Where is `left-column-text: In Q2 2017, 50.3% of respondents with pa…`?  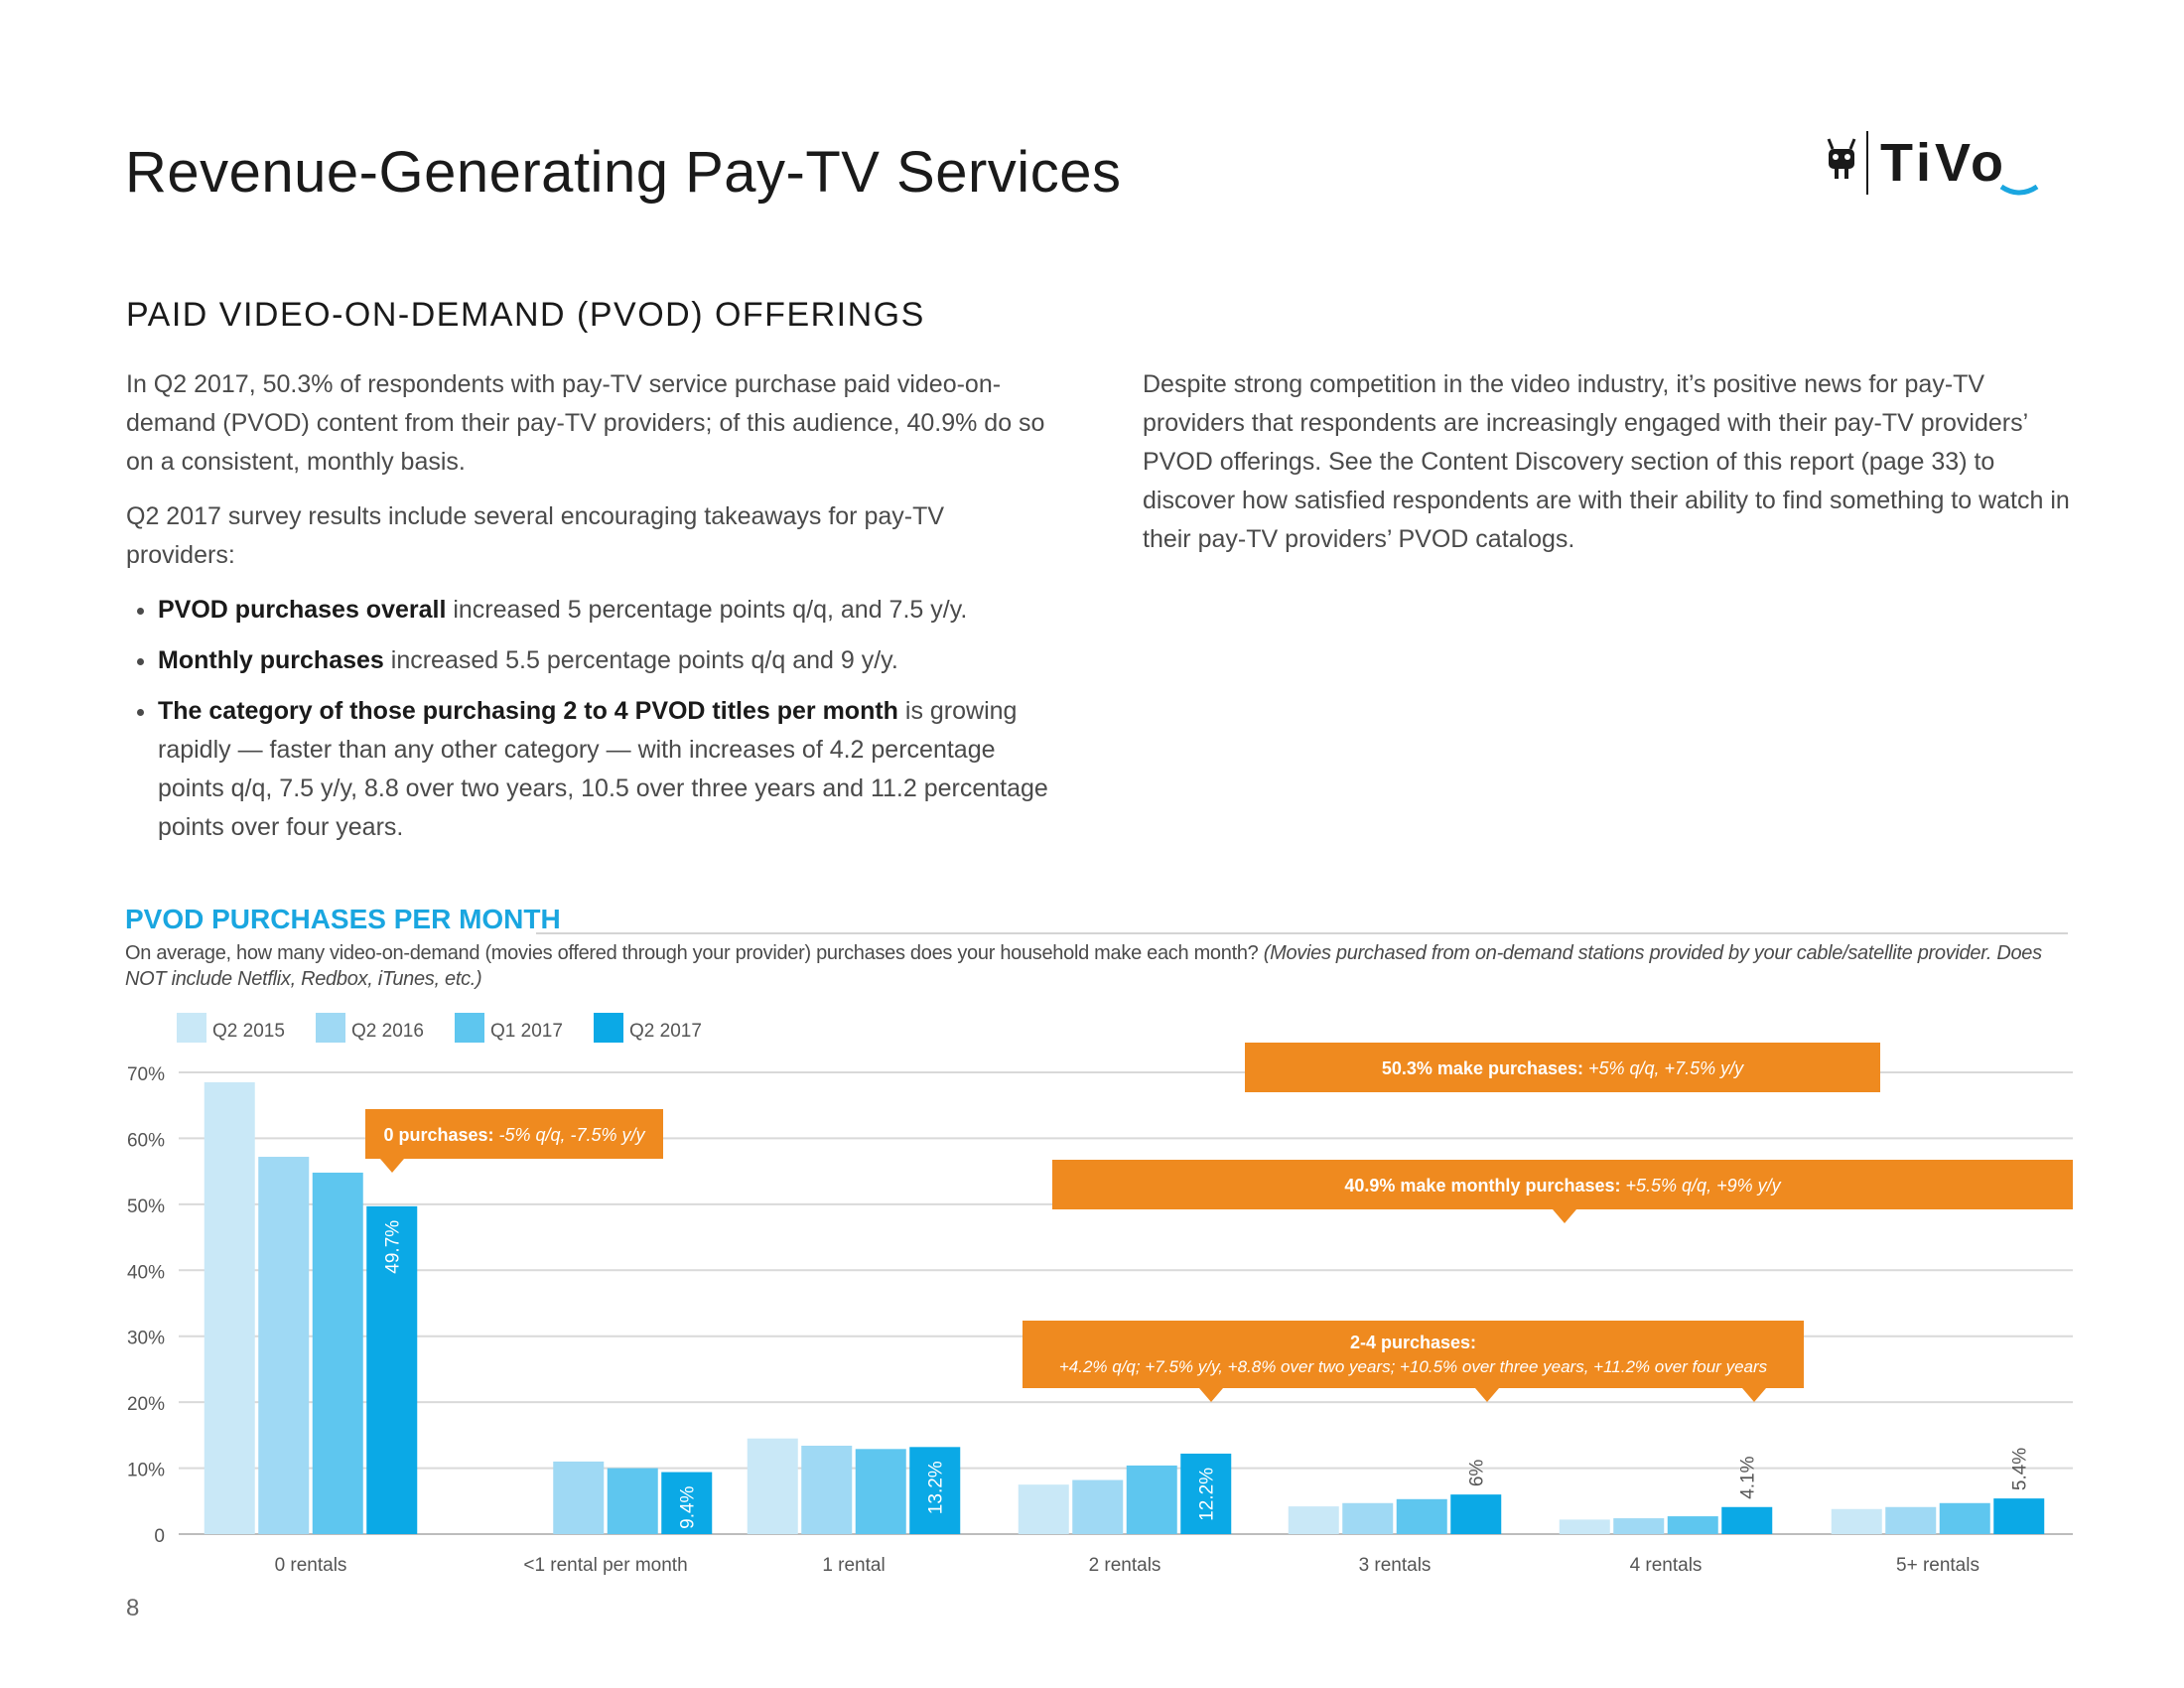
left-column-text: In Q2 2017, 50.3% of respondents with pa… is located at coordinates (592, 612).